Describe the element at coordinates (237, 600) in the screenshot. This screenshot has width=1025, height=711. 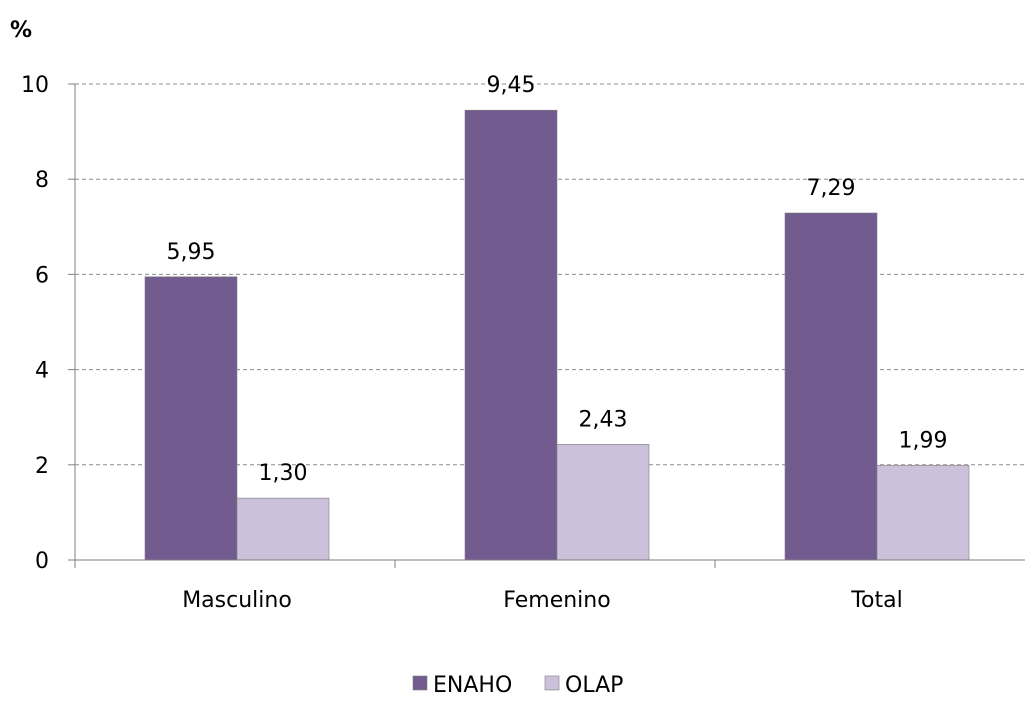
I see `category-label-masculino: Masculino` at that location.